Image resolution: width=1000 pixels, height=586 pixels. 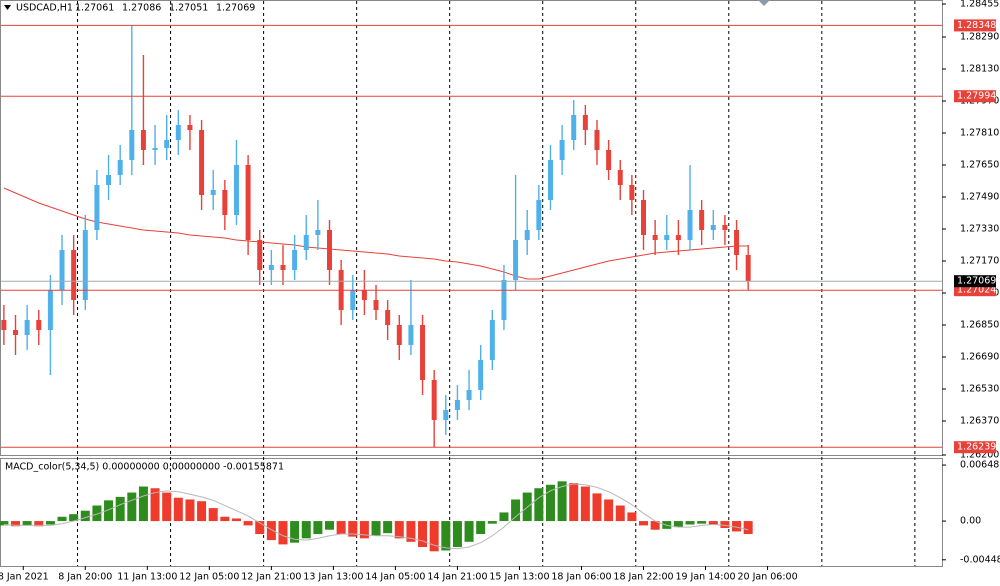 I want to click on x-tick-label: 8 Jan 20:00, so click(x=85, y=577).